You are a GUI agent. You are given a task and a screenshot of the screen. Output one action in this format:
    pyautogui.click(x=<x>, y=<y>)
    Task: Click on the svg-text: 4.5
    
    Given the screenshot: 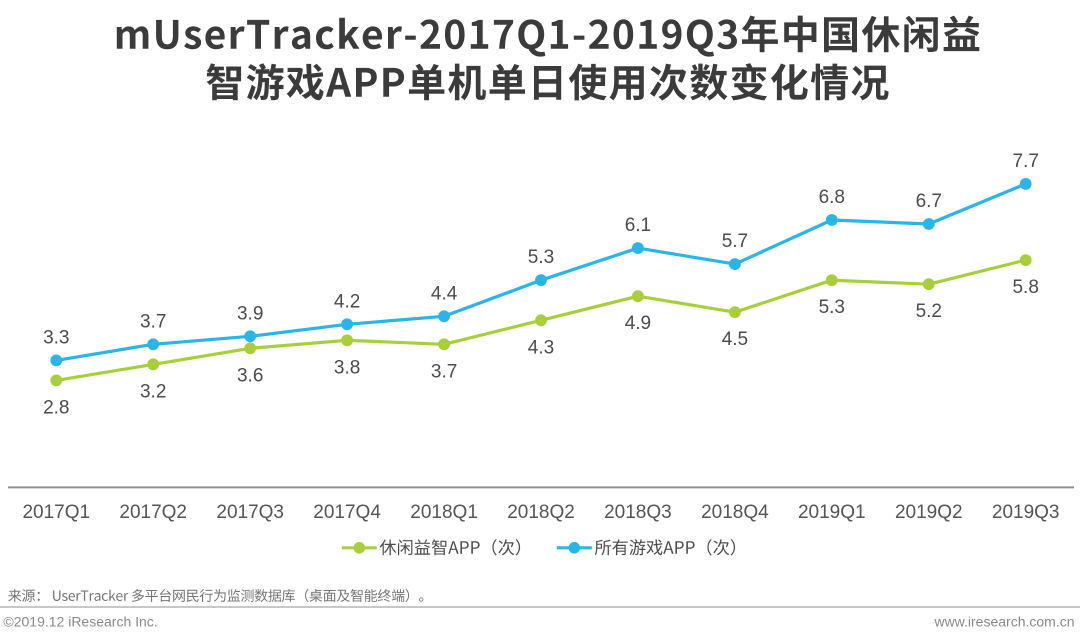 What is the action you would take?
    pyautogui.click(x=735, y=339)
    